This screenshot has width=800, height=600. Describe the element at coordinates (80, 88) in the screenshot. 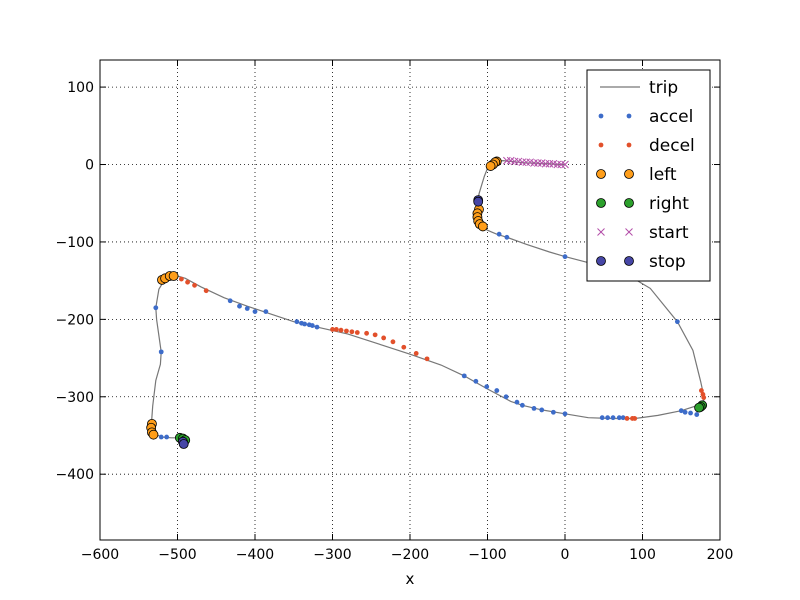

I see `y-tick-label: 100` at that location.